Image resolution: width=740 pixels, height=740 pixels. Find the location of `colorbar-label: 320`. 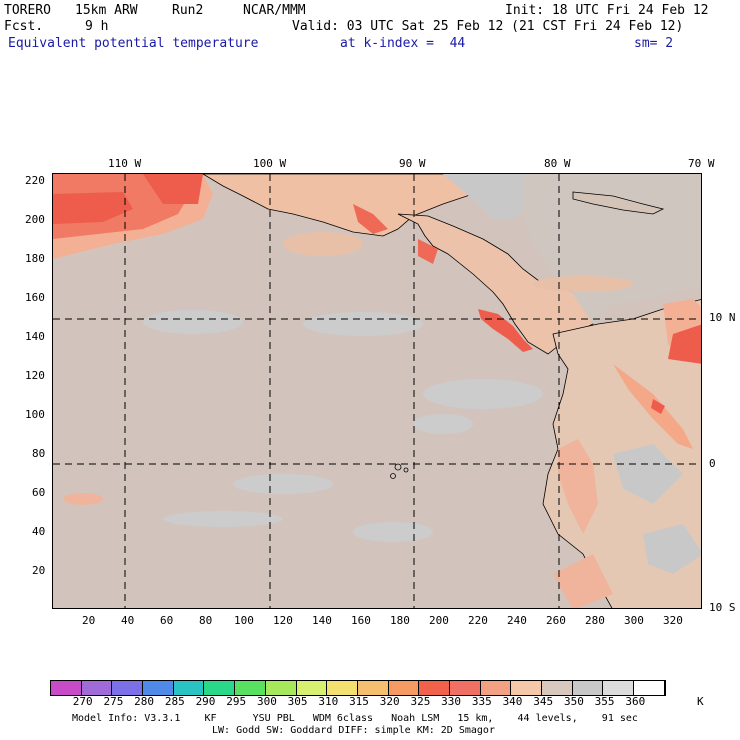

colorbar-label: 320 is located at coordinates (389, 701).